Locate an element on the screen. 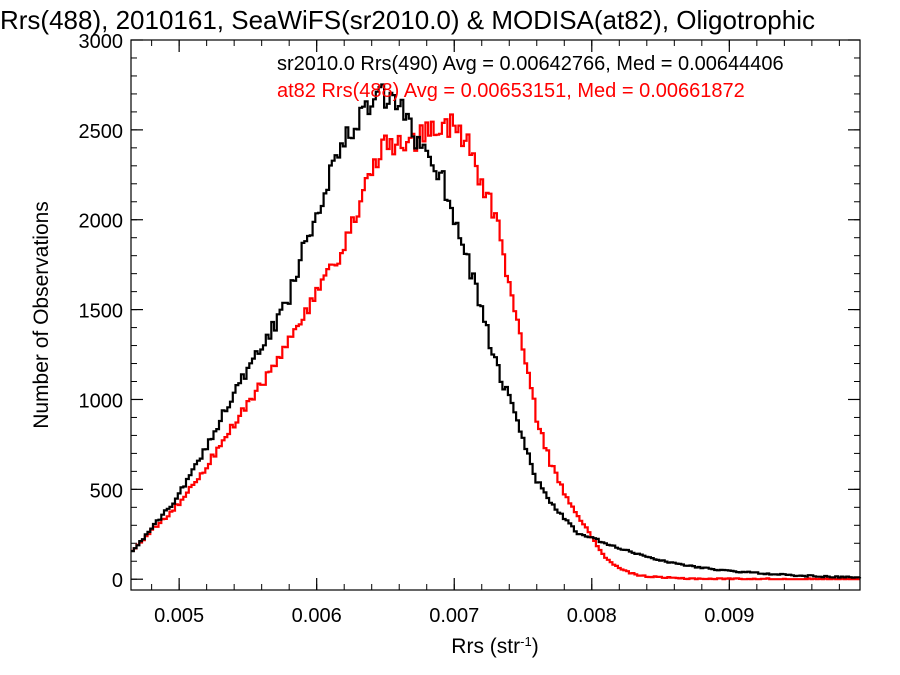 This screenshot has height=675, width=900. y-tick-label: 3000 is located at coordinates (101, 42).